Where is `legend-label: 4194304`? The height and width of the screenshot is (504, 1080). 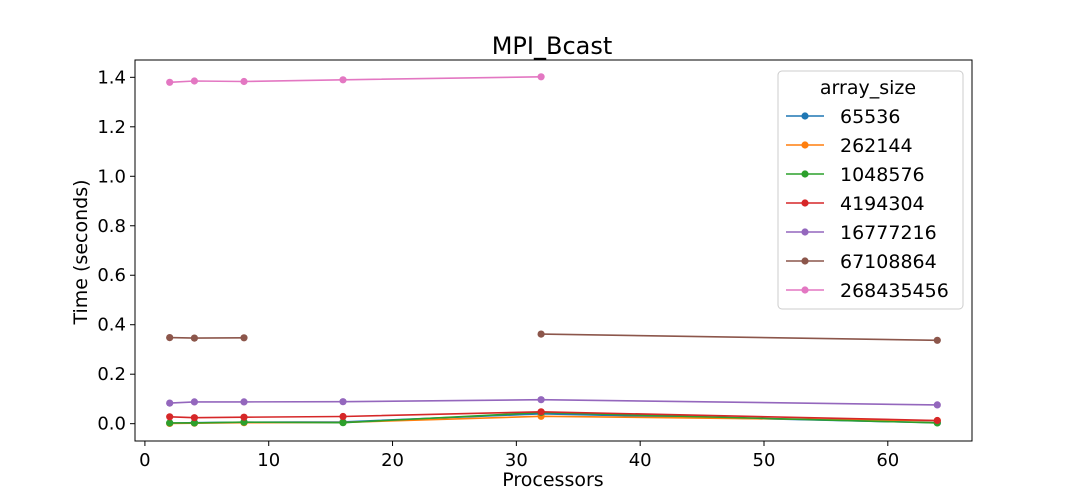 legend-label: 4194304 is located at coordinates (882, 204).